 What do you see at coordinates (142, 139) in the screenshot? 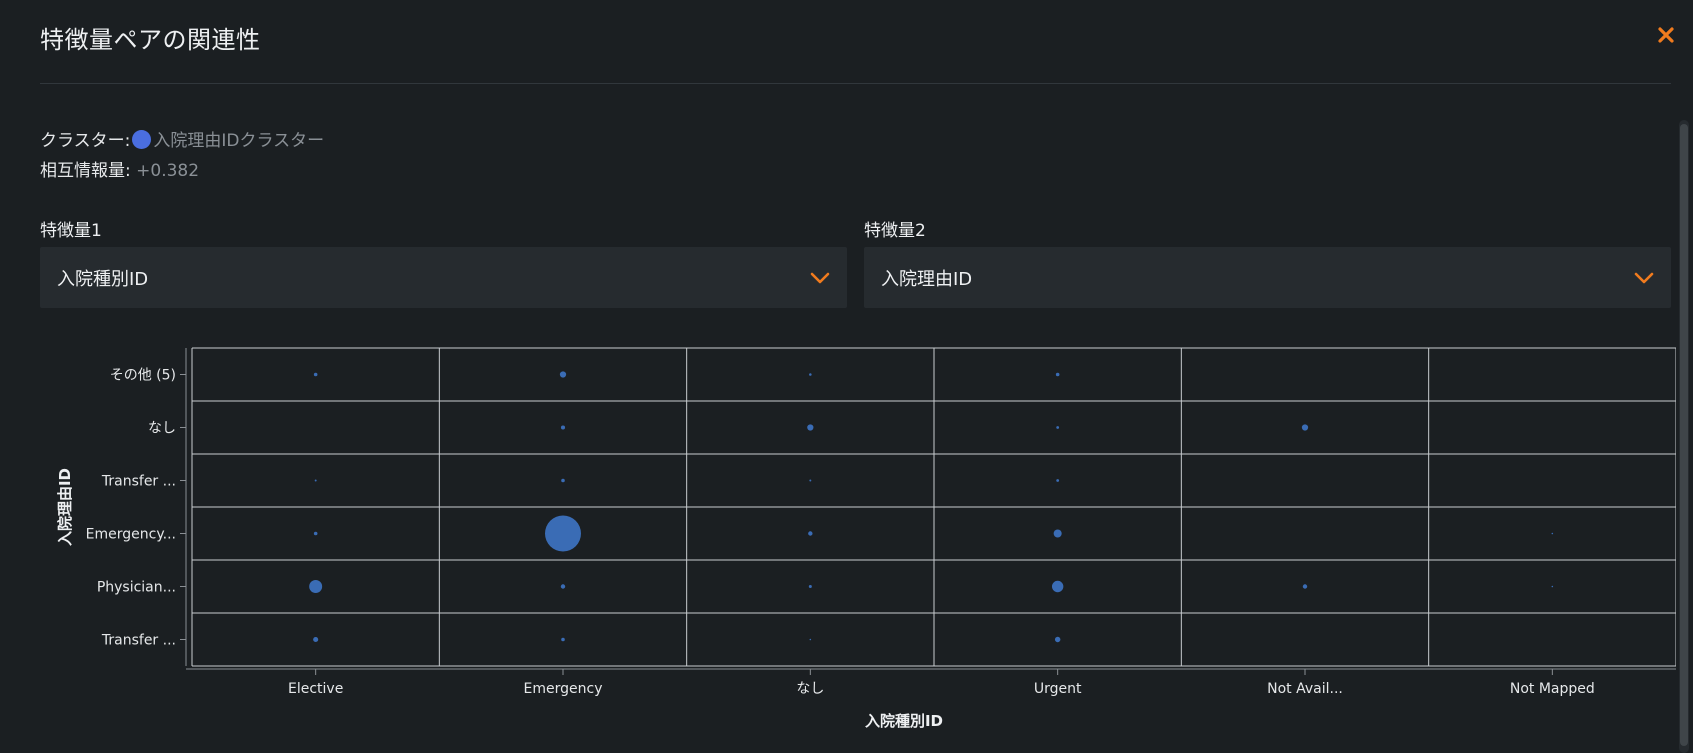
I see `cluster-color-dot` at bounding box center [142, 139].